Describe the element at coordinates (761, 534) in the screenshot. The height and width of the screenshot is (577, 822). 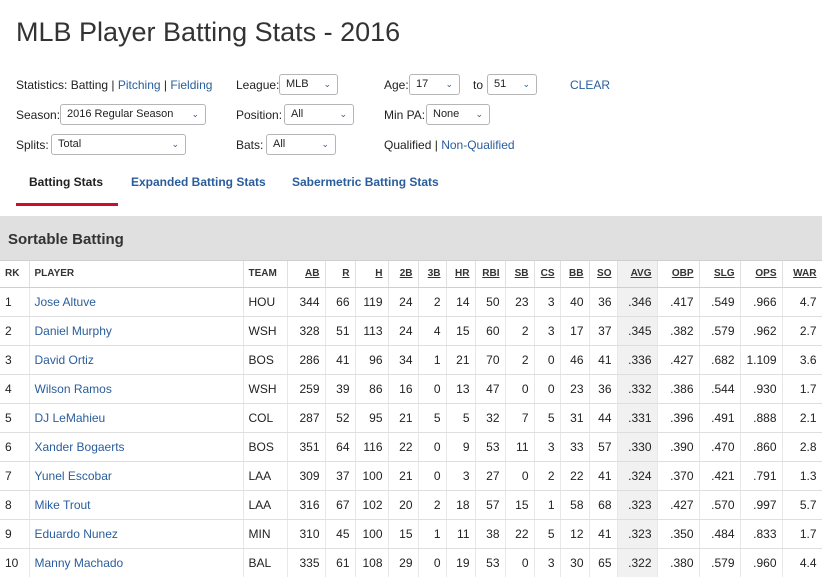
I see `cell-ops: .833` at that location.